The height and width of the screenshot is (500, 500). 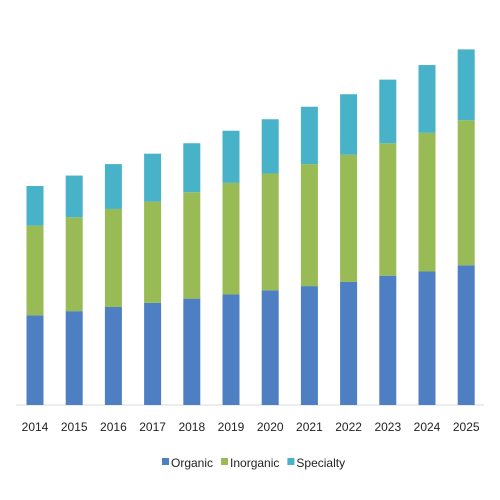 What do you see at coordinates (231, 427) in the screenshot?
I see `x-tick-label: 2019` at bounding box center [231, 427].